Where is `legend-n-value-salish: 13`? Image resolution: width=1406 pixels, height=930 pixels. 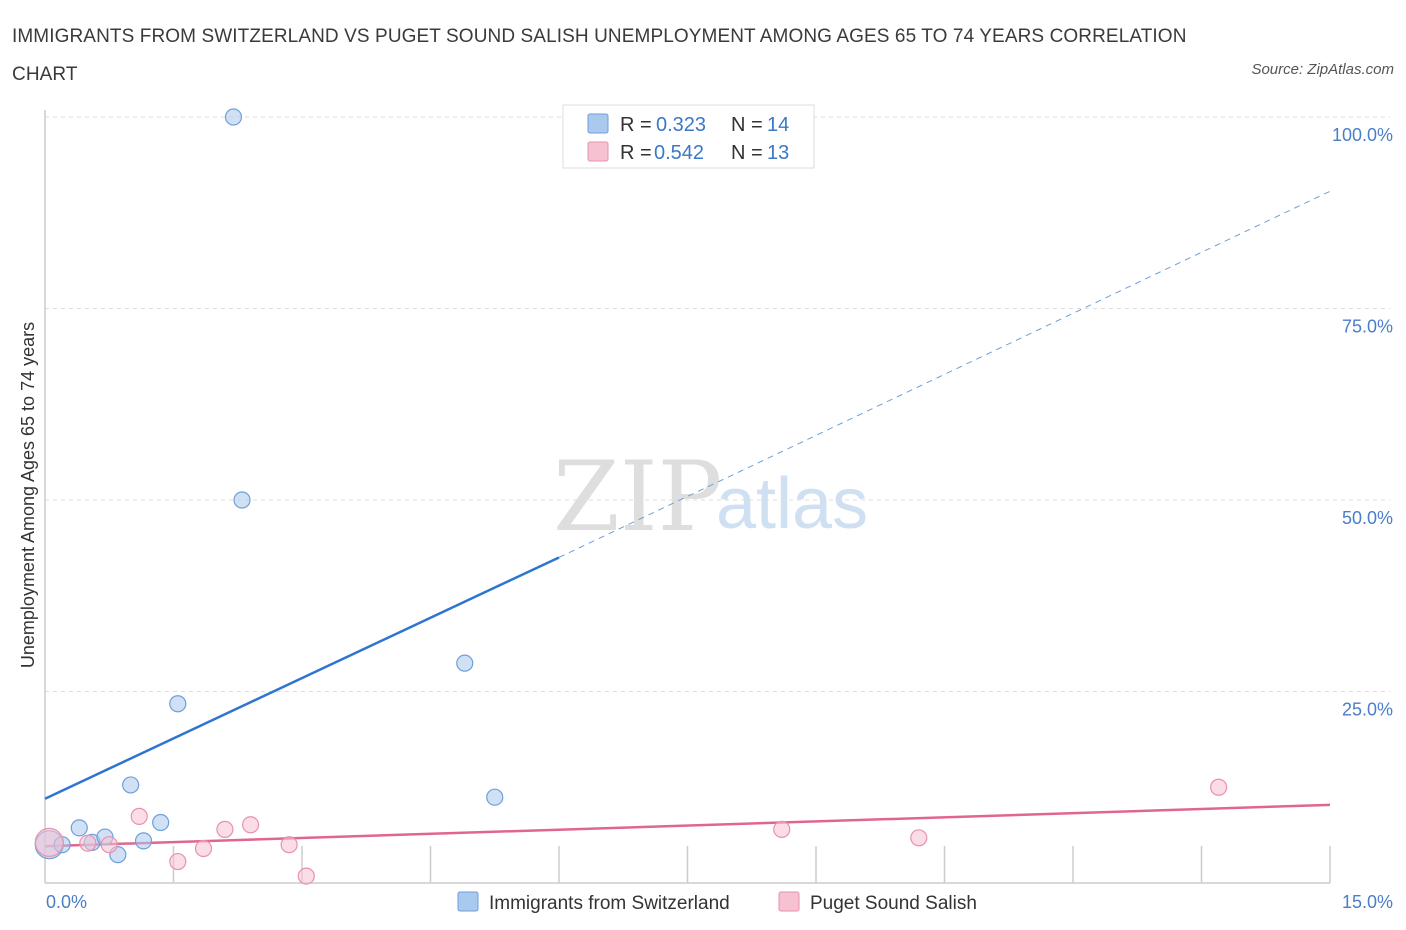 legend-n-value-salish: 13 is located at coordinates (778, 153).